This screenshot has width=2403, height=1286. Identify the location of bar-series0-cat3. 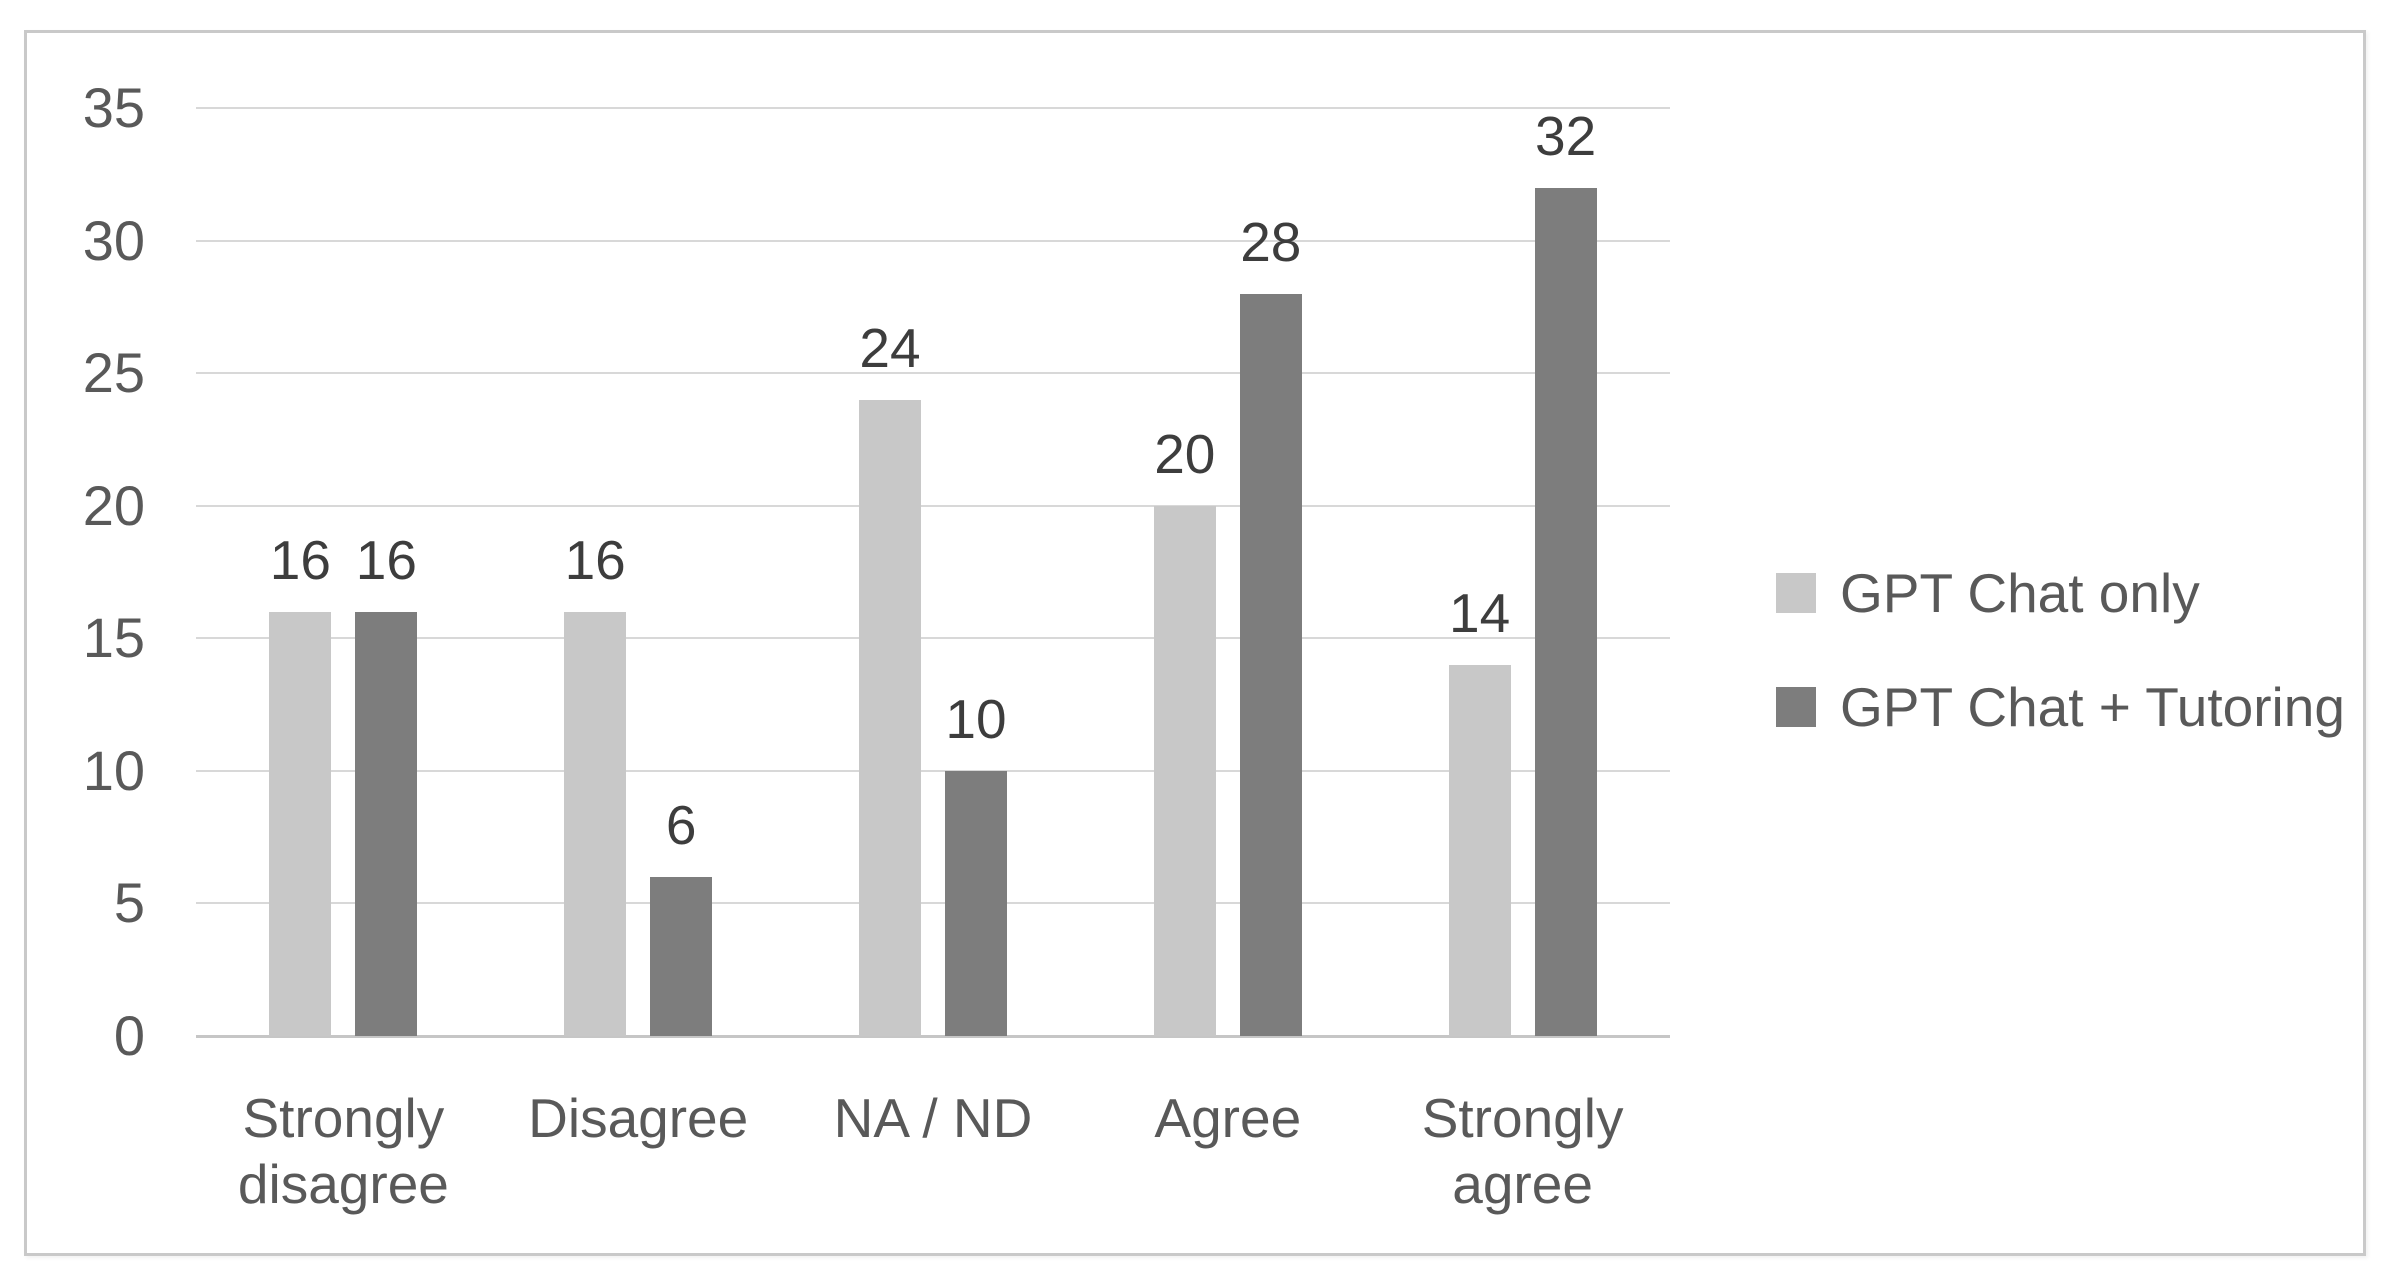
(1184, 770).